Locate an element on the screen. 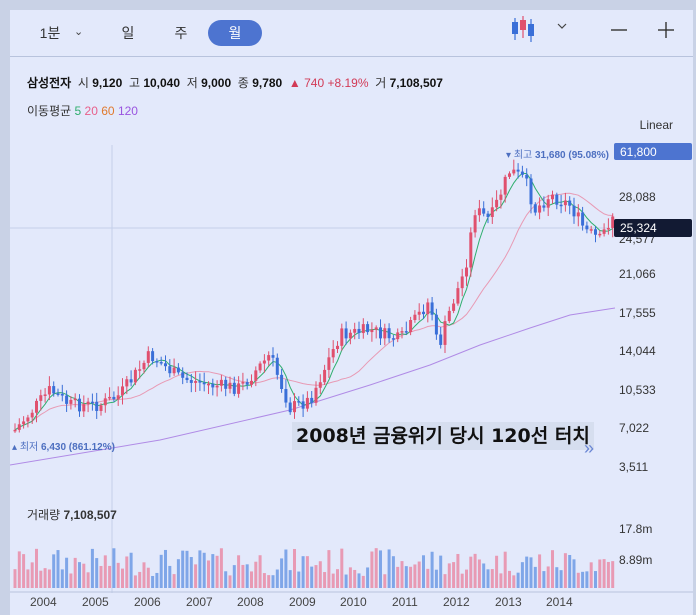 This screenshot has height=615, width=696. volume-label: 거 is located at coordinates (381, 83).